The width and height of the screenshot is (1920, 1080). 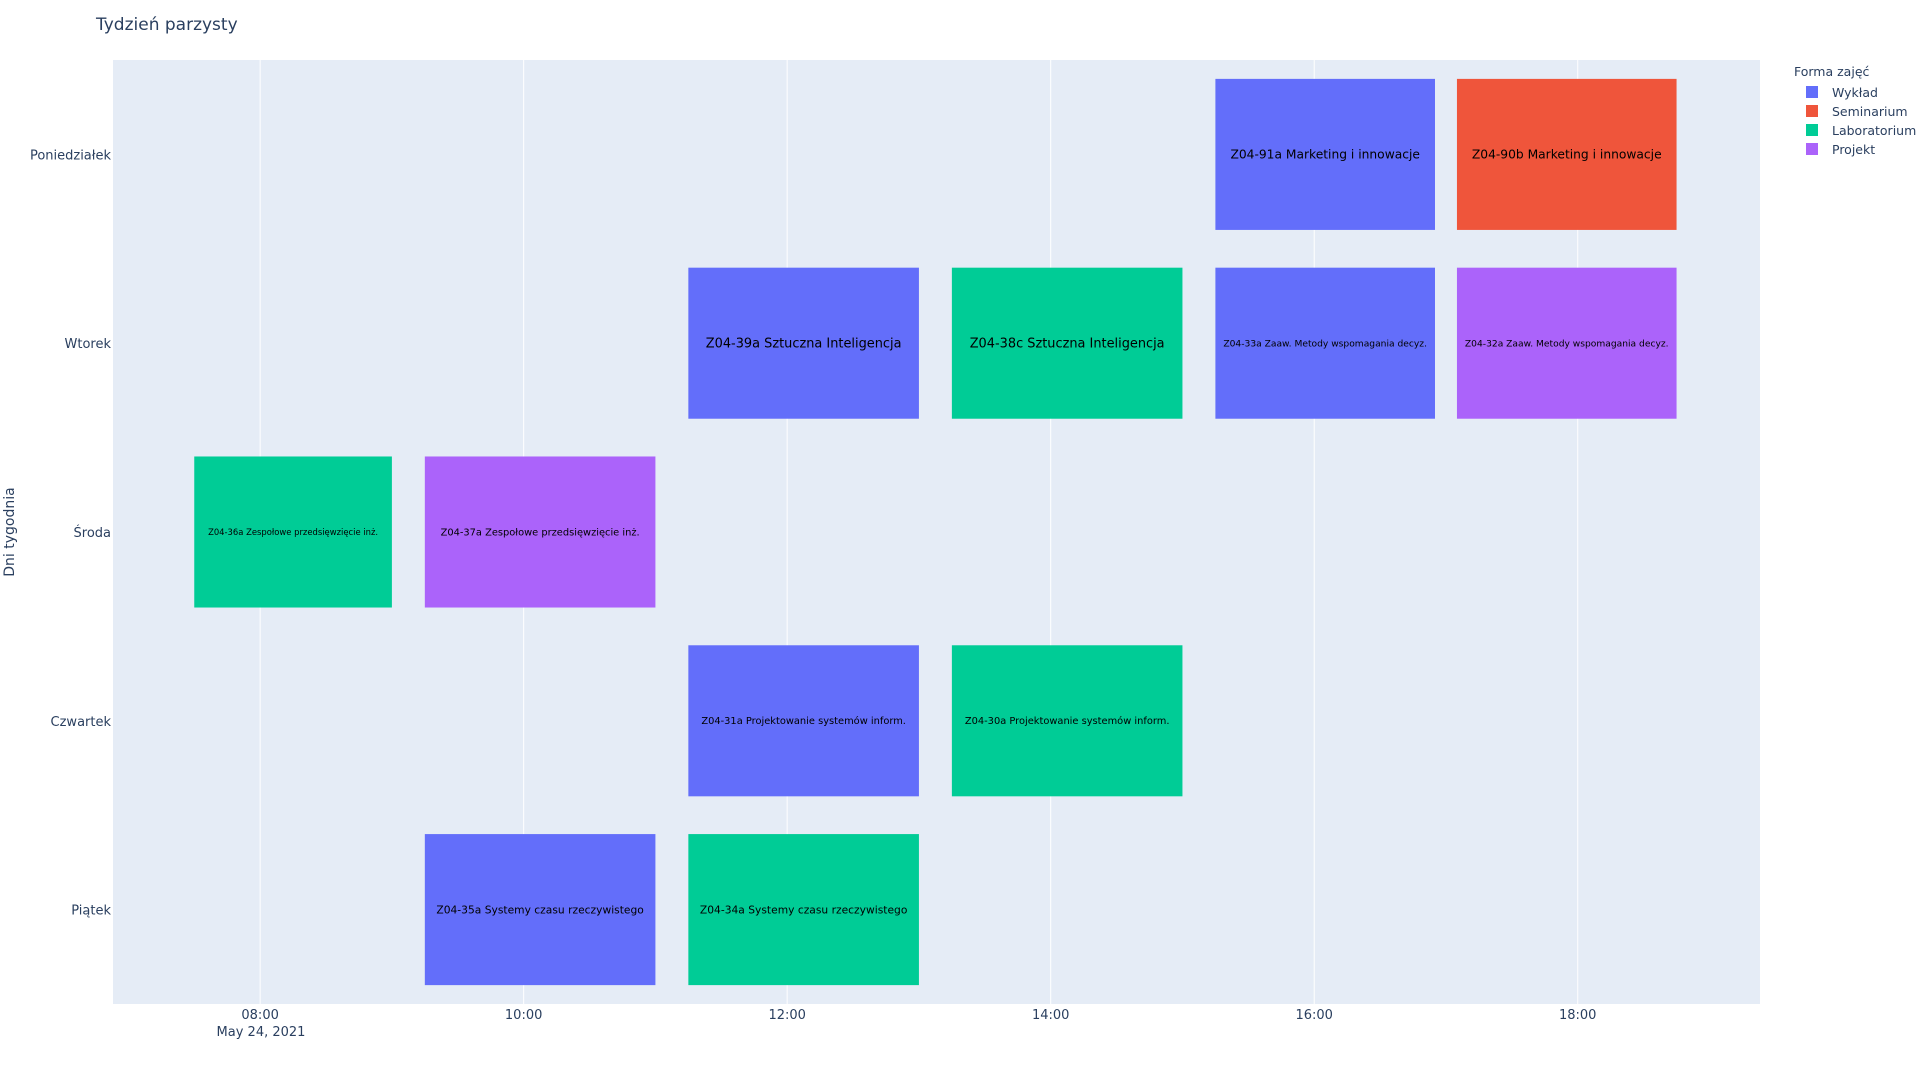 I want to click on bar-label: Z04-32a Zaaw. Metody wspomagania decyz., so click(x=1567, y=344).